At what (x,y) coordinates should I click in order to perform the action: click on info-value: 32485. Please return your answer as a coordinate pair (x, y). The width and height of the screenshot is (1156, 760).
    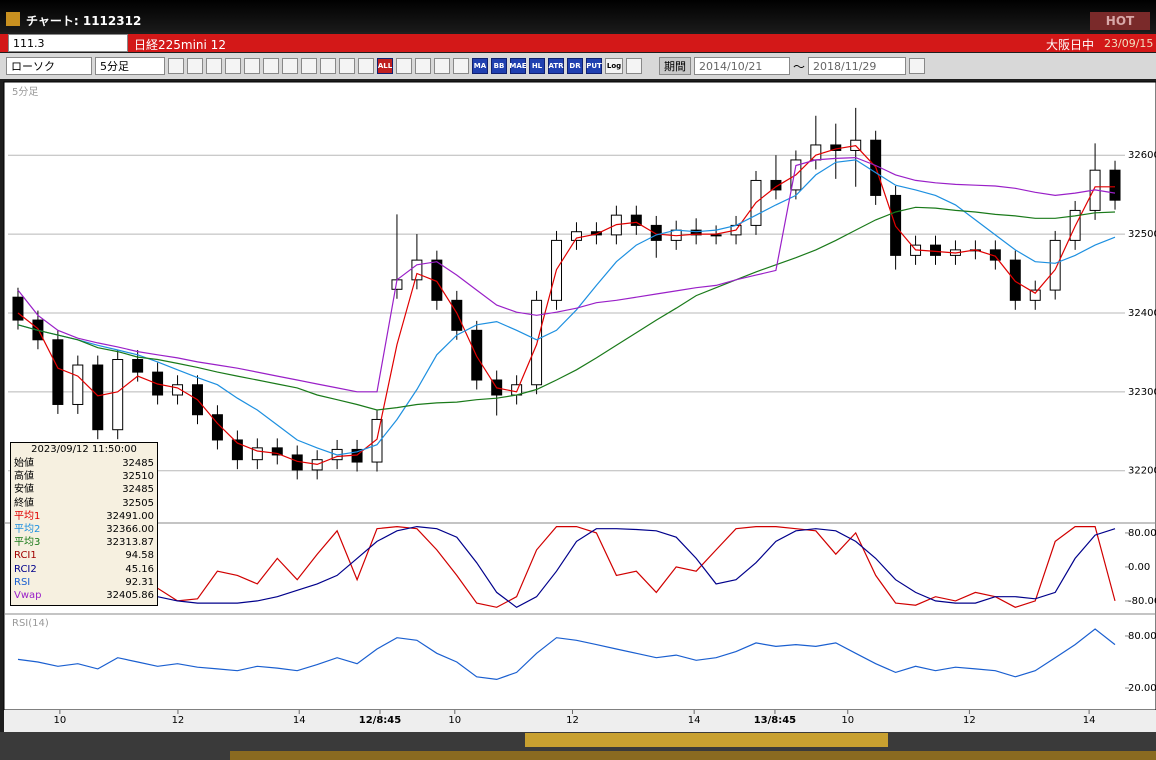
    Looking at the image, I should click on (138, 490).